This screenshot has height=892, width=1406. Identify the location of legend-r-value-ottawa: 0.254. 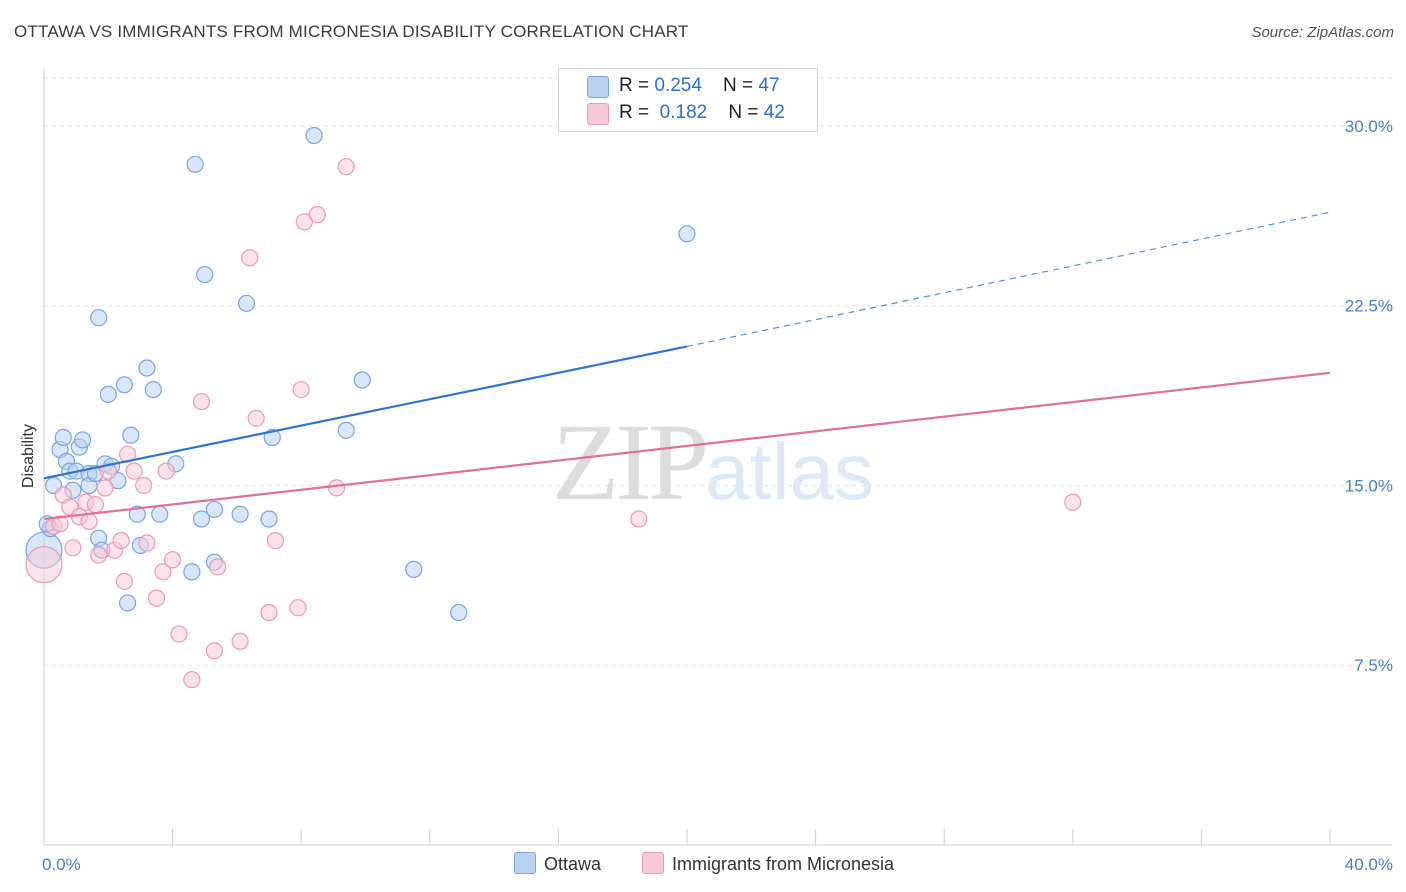
(678, 85).